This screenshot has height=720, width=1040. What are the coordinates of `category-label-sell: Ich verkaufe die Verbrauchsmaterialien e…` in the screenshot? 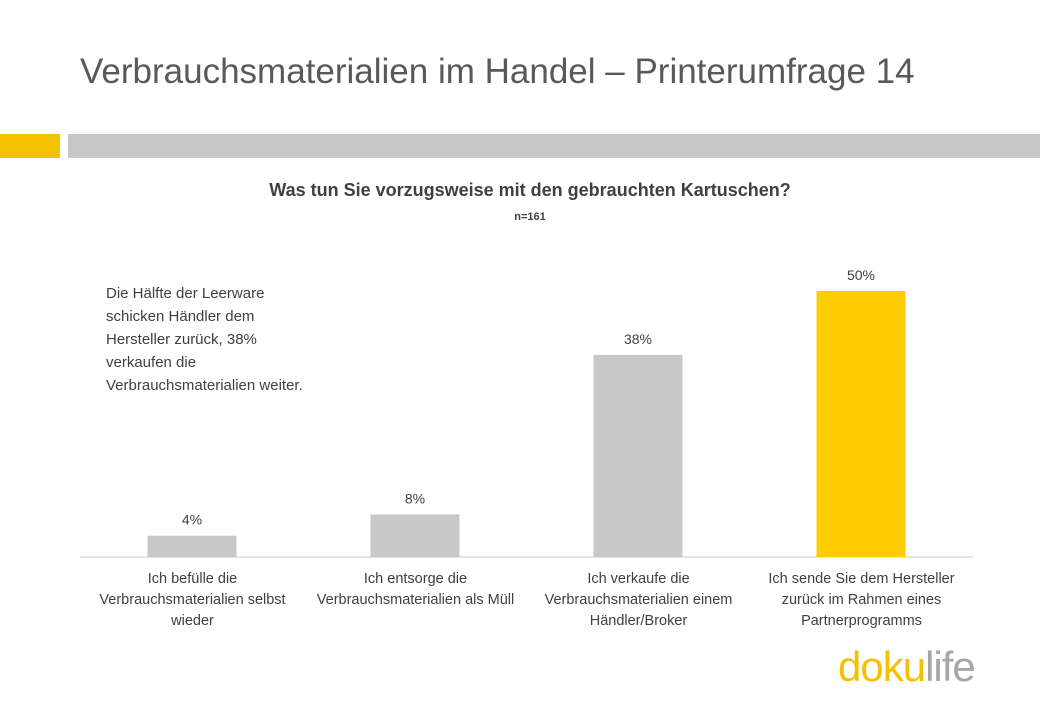 It's located at (638, 600).